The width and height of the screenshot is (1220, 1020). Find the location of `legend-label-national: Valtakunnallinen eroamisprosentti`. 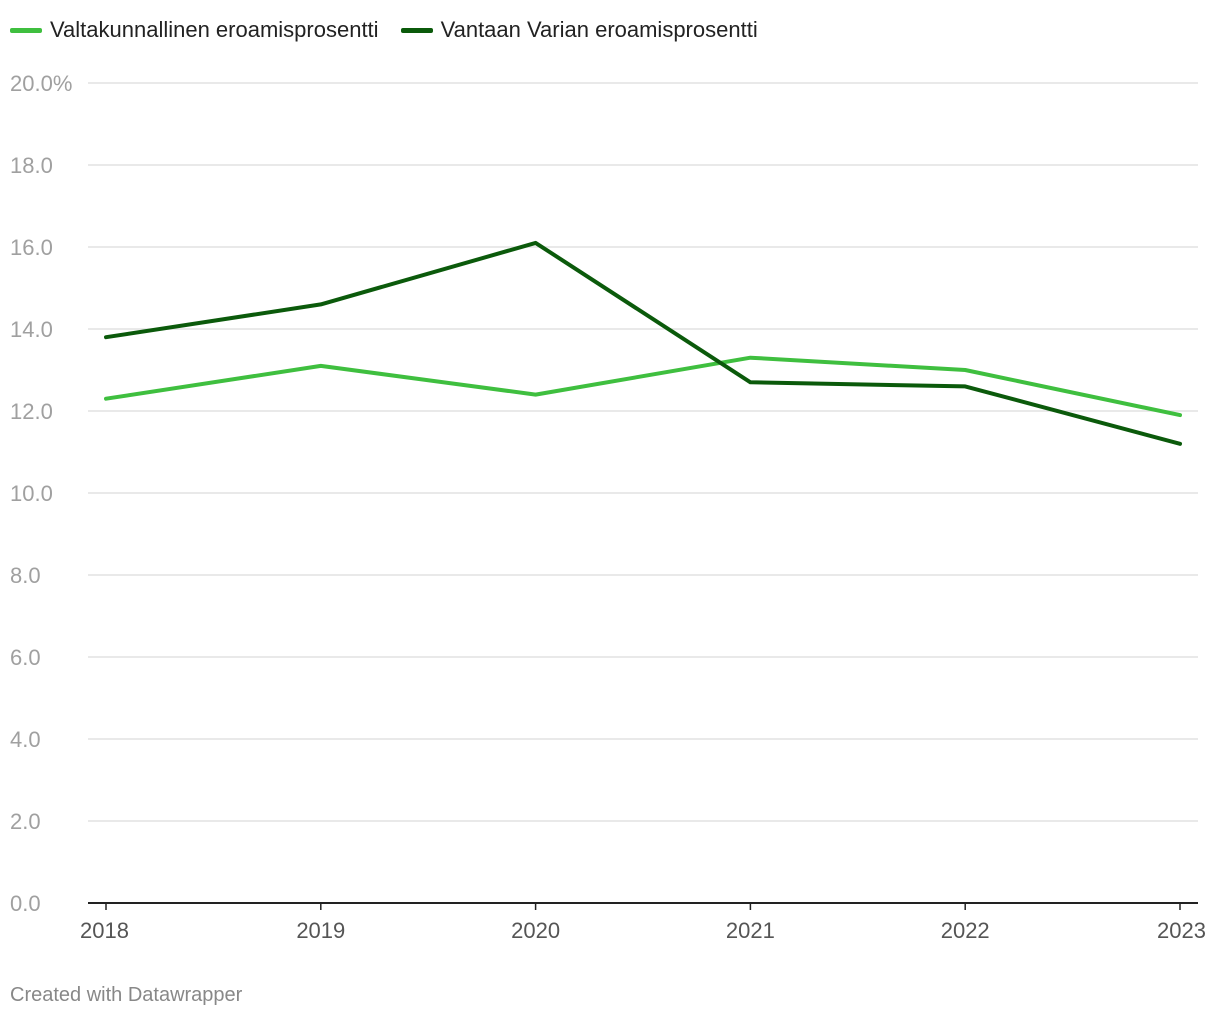

legend-label-national: Valtakunnallinen eroamisprosentti is located at coordinates (214, 29).